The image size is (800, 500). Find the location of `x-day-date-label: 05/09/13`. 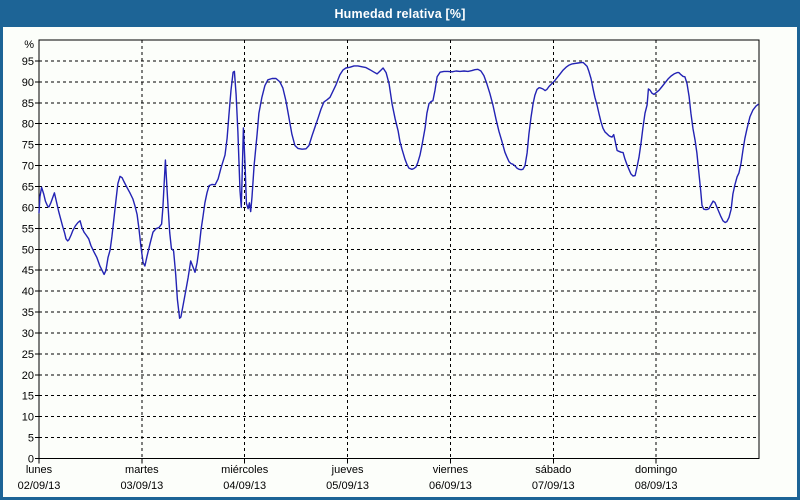

x-day-date-label: 05/09/13 is located at coordinates (347, 486).